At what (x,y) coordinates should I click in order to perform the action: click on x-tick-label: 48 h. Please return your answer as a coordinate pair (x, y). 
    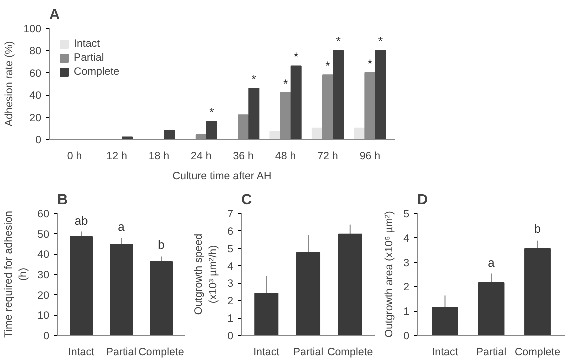
    Looking at the image, I should click on (285, 156).